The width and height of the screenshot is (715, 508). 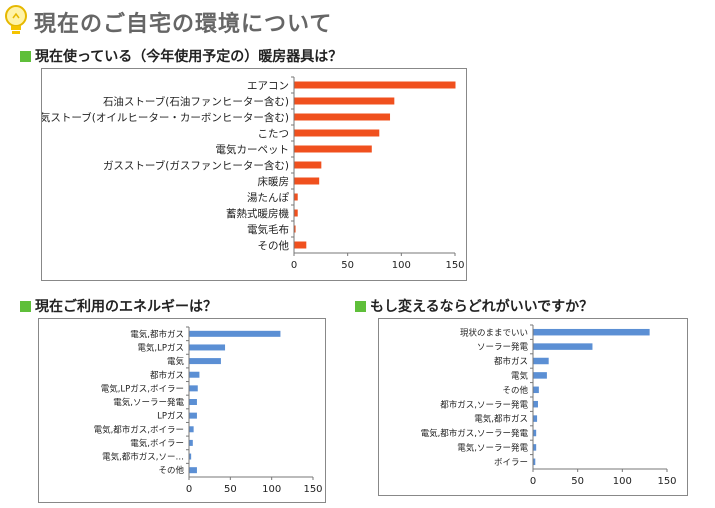 I want to click on lightbulb-icon, so click(x=16, y=19).